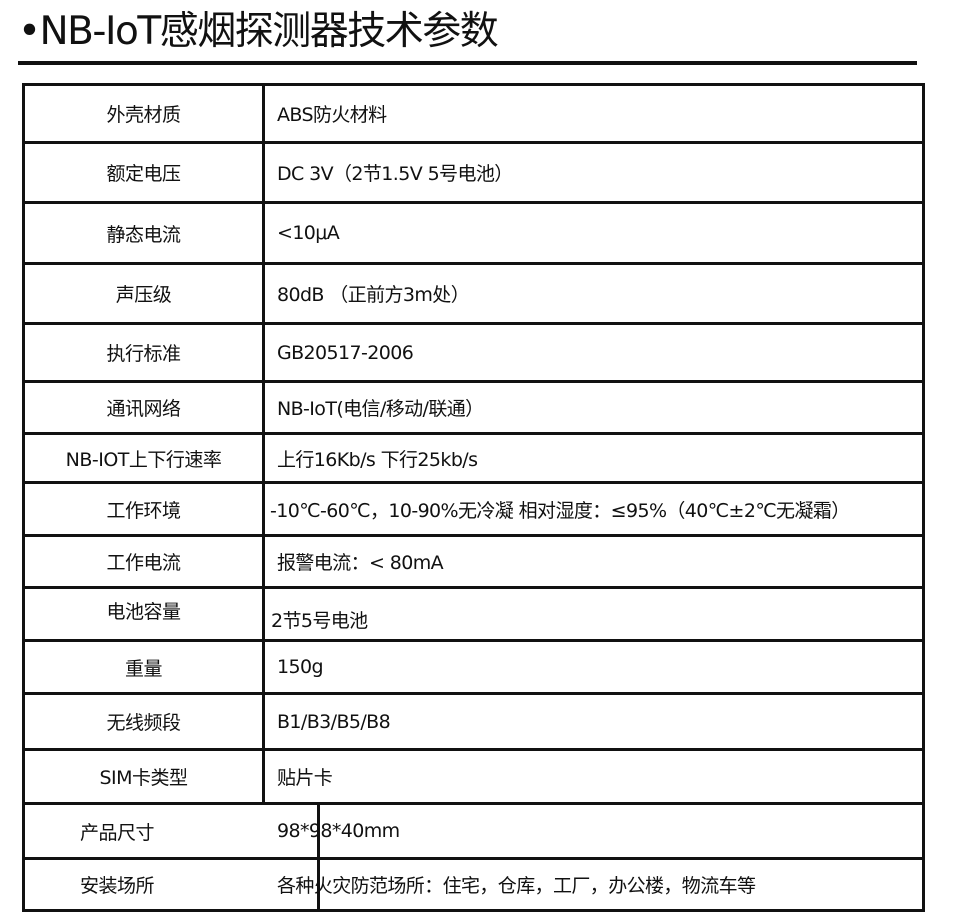  What do you see at coordinates (145, 113) in the screenshot?
I see `spec-label: 外壳材质` at bounding box center [145, 113].